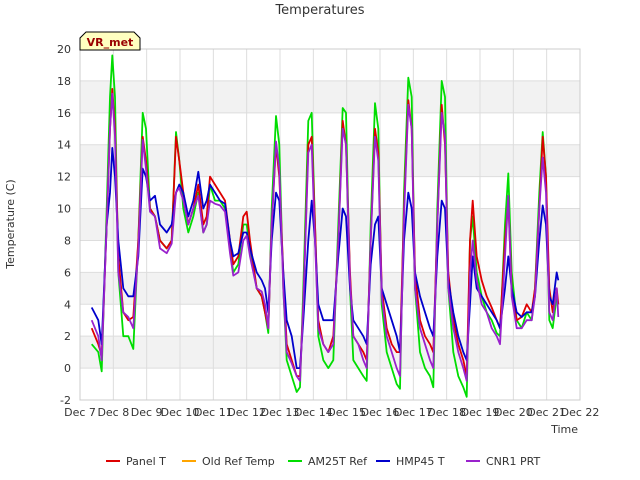 The height and width of the screenshot is (480, 640). What do you see at coordinates (319, 10) in the screenshot?
I see `chart-title: Temperatures` at bounding box center [319, 10].